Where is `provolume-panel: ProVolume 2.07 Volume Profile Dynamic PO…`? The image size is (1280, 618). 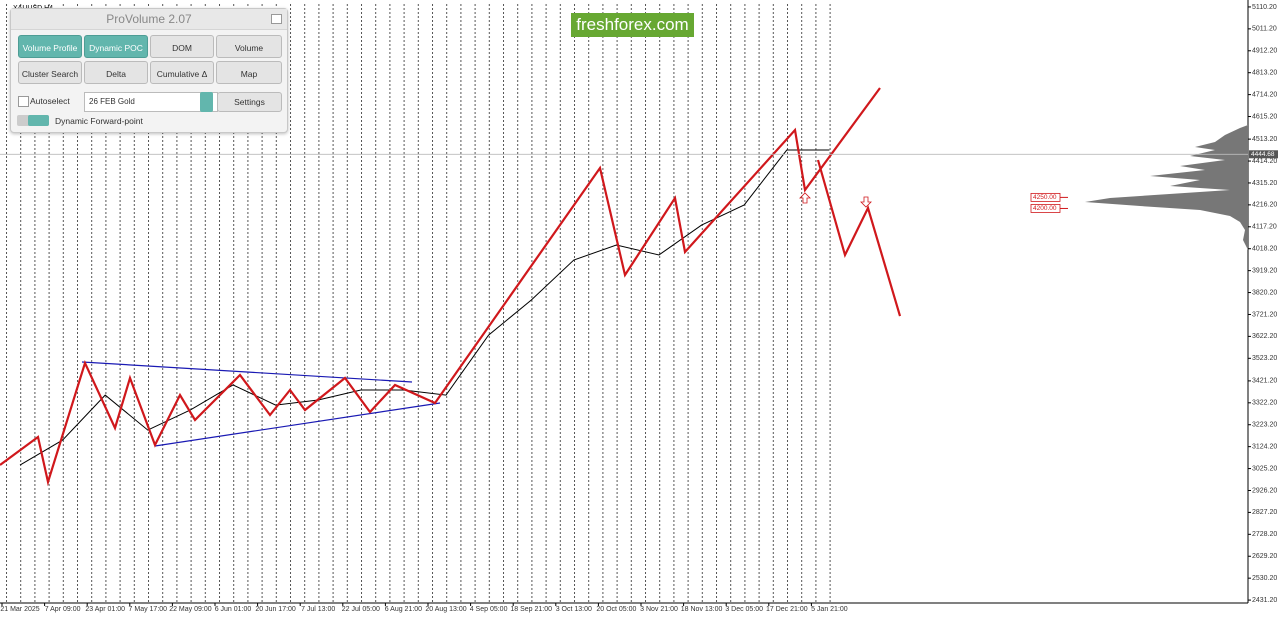
provolume-panel: ProVolume 2.07 Volume Profile Dynamic PO… is located at coordinates (149, 70).